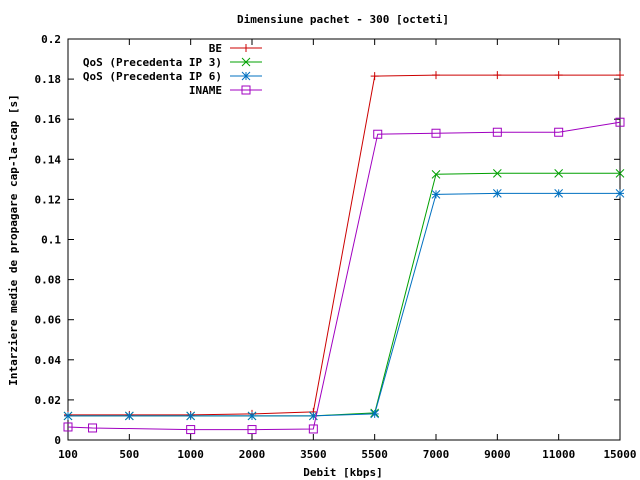  I want to click on chart-title: Dimensiune pachet - 300 [octeti], so click(343, 19).